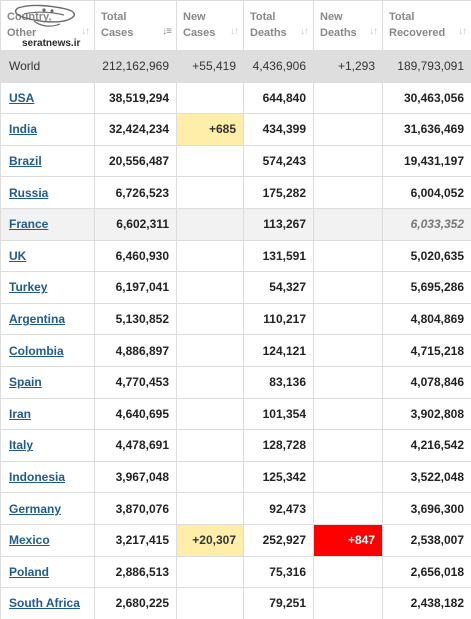 The height and width of the screenshot is (619, 471). What do you see at coordinates (426, 287) in the screenshot?
I see `total-recovered-cell: 5,695,286` at bounding box center [426, 287].